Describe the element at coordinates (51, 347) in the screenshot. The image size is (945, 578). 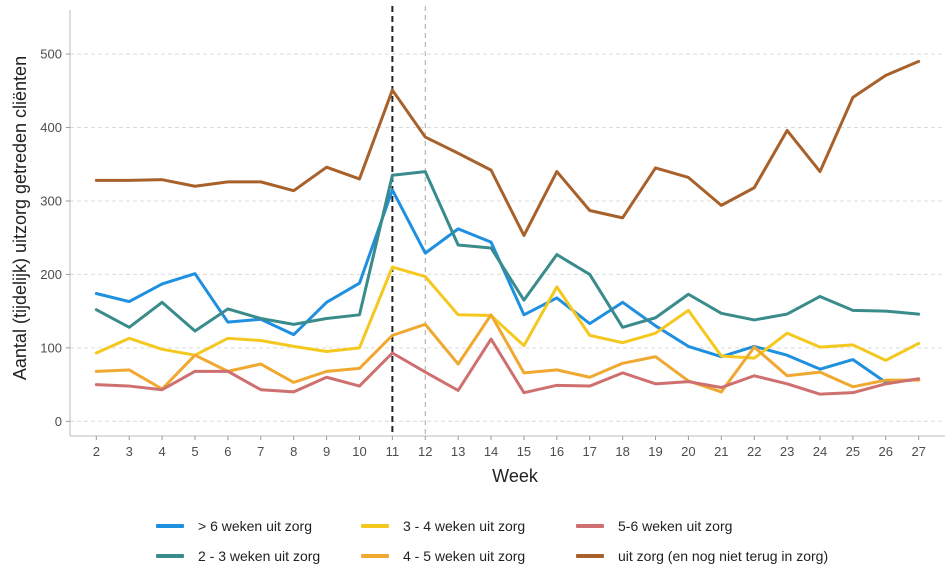
I see `y-tick-label: 100` at that location.